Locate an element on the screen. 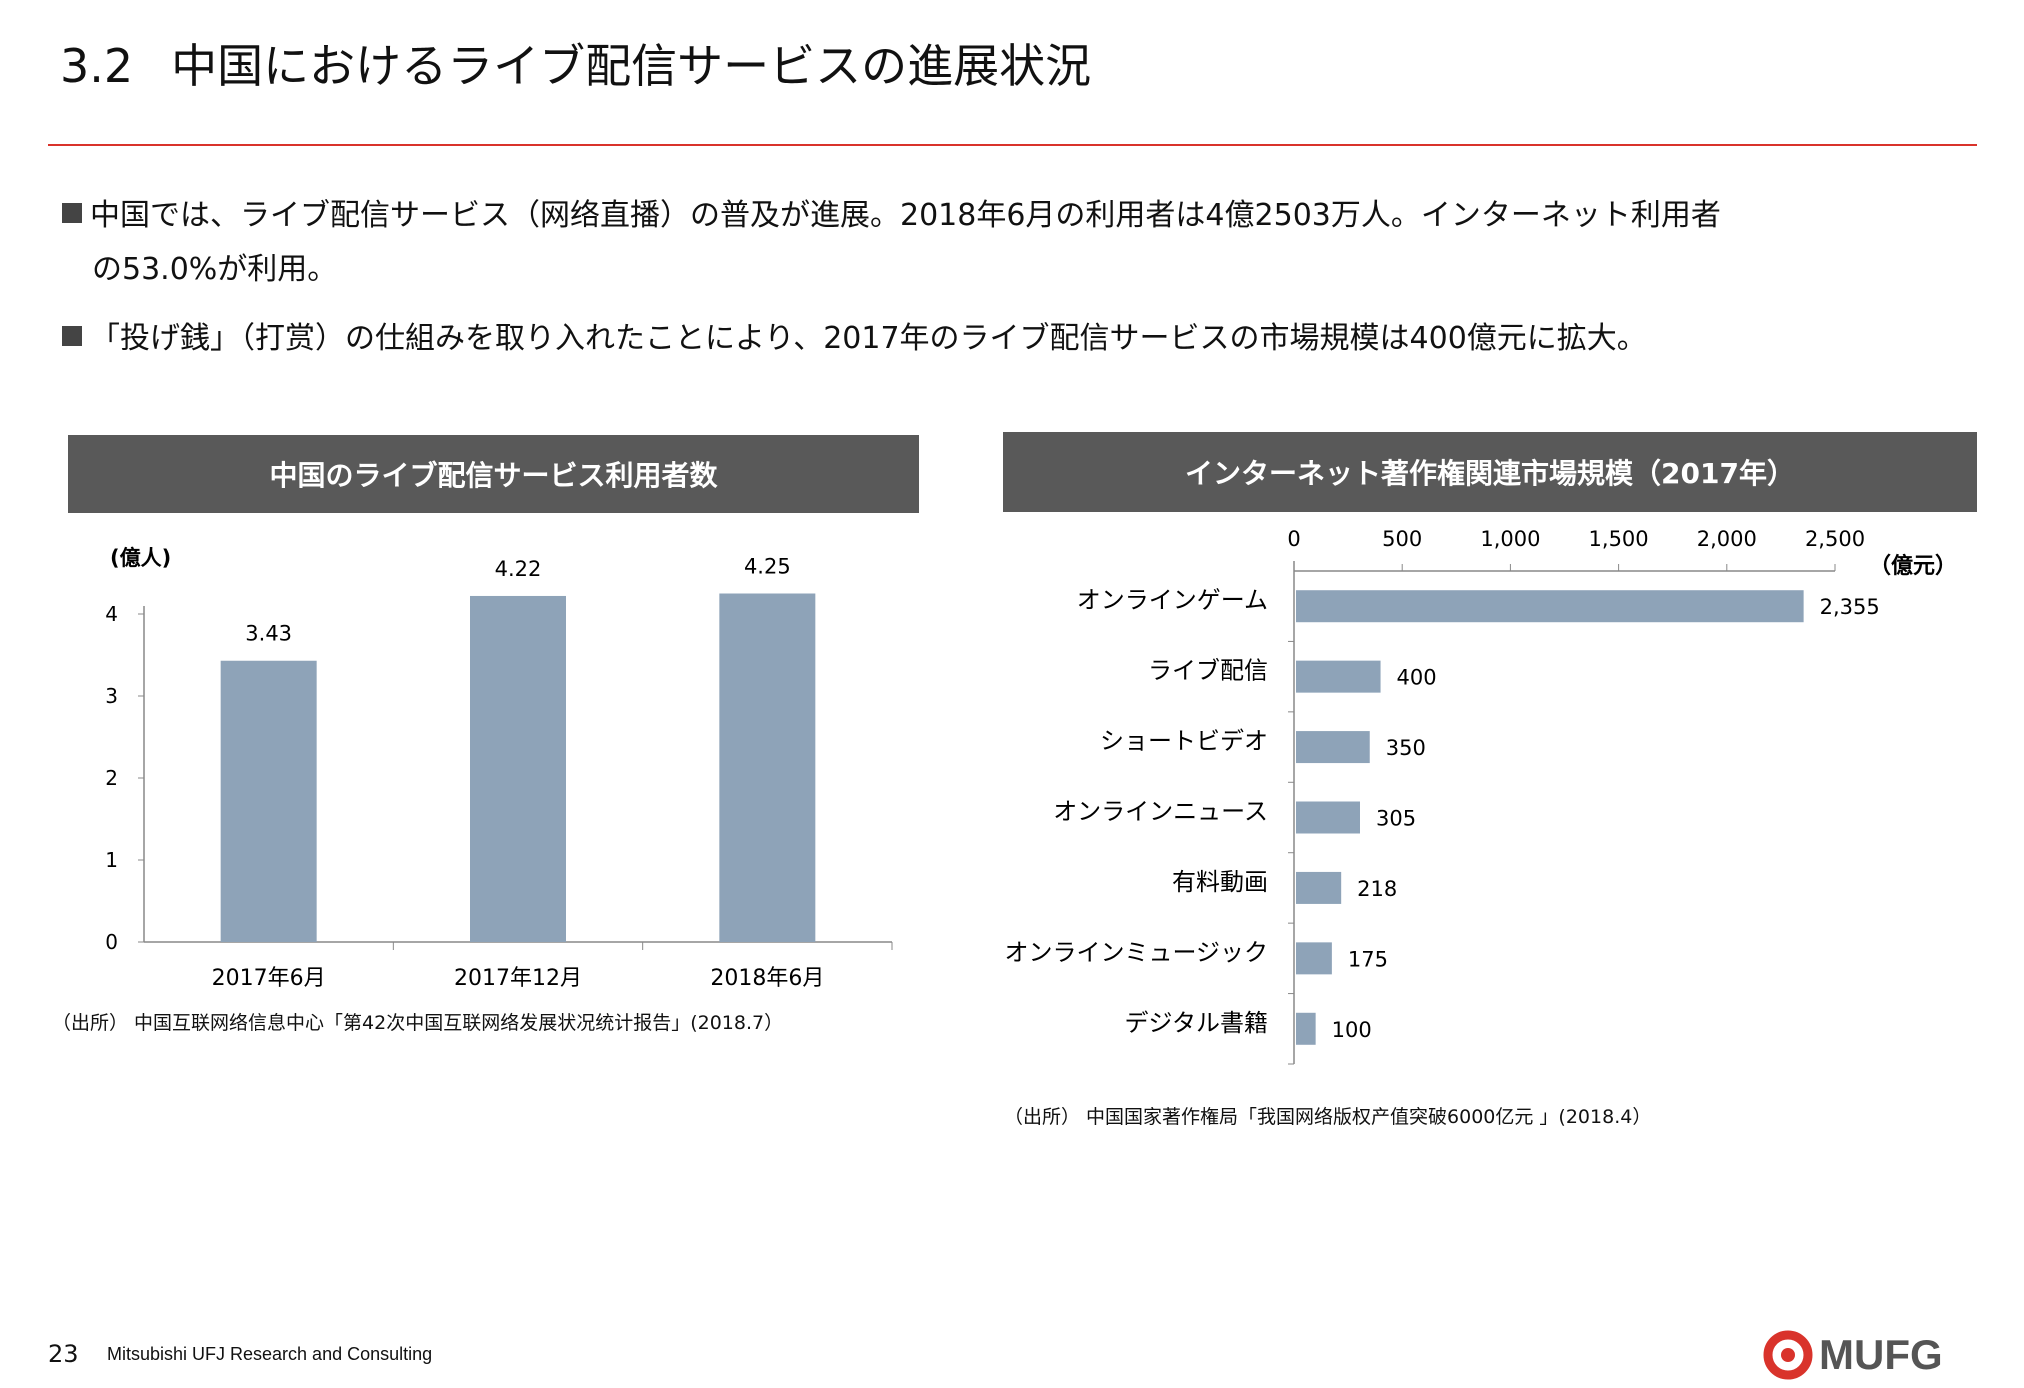  x-tick-label: 500 is located at coordinates (1402, 539).